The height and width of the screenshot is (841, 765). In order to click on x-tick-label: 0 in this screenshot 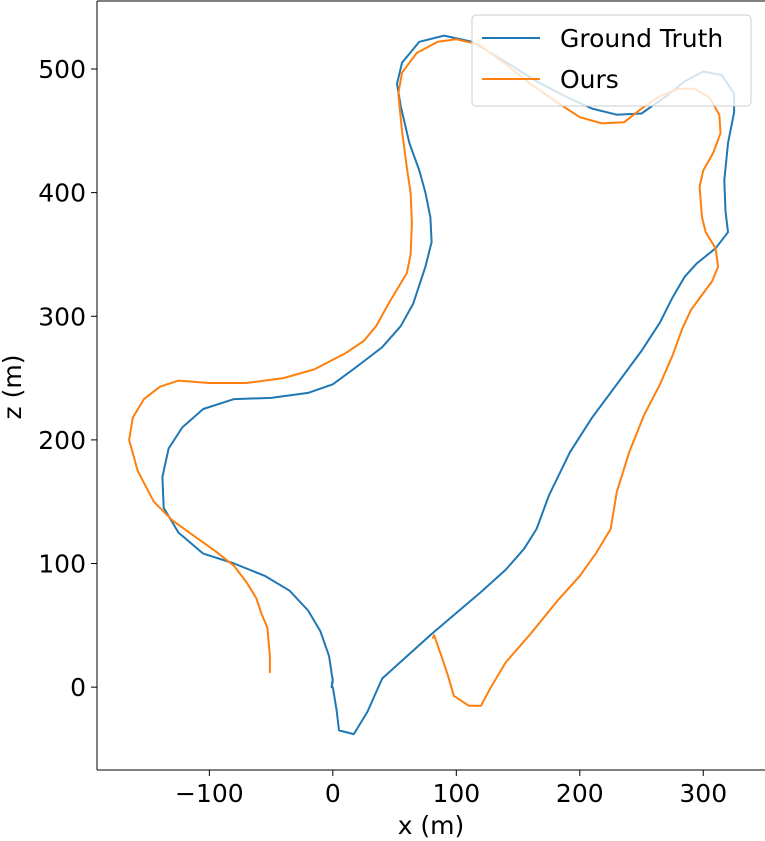, I will do `click(333, 793)`.